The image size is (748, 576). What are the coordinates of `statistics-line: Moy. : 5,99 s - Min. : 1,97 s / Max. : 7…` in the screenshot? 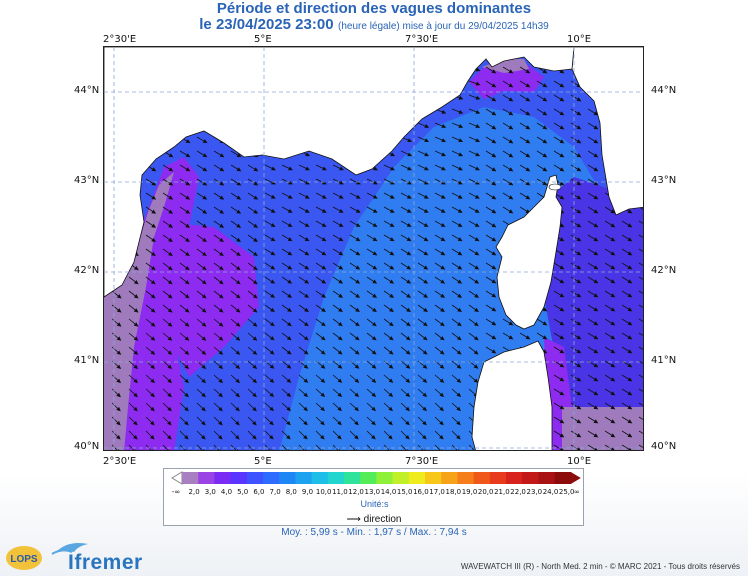 It's located at (374, 532).